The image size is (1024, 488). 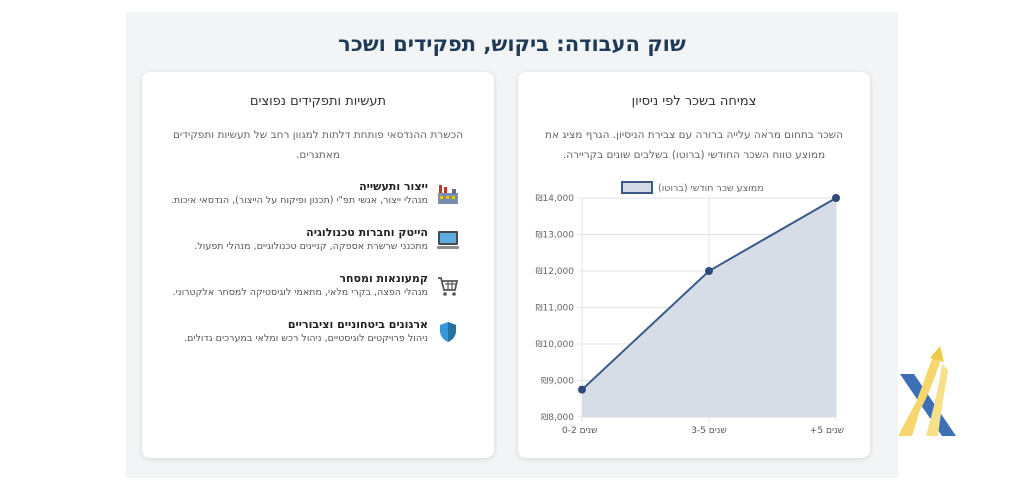 I want to click on y-tick-label: ₪12,000, so click(x=554, y=272).